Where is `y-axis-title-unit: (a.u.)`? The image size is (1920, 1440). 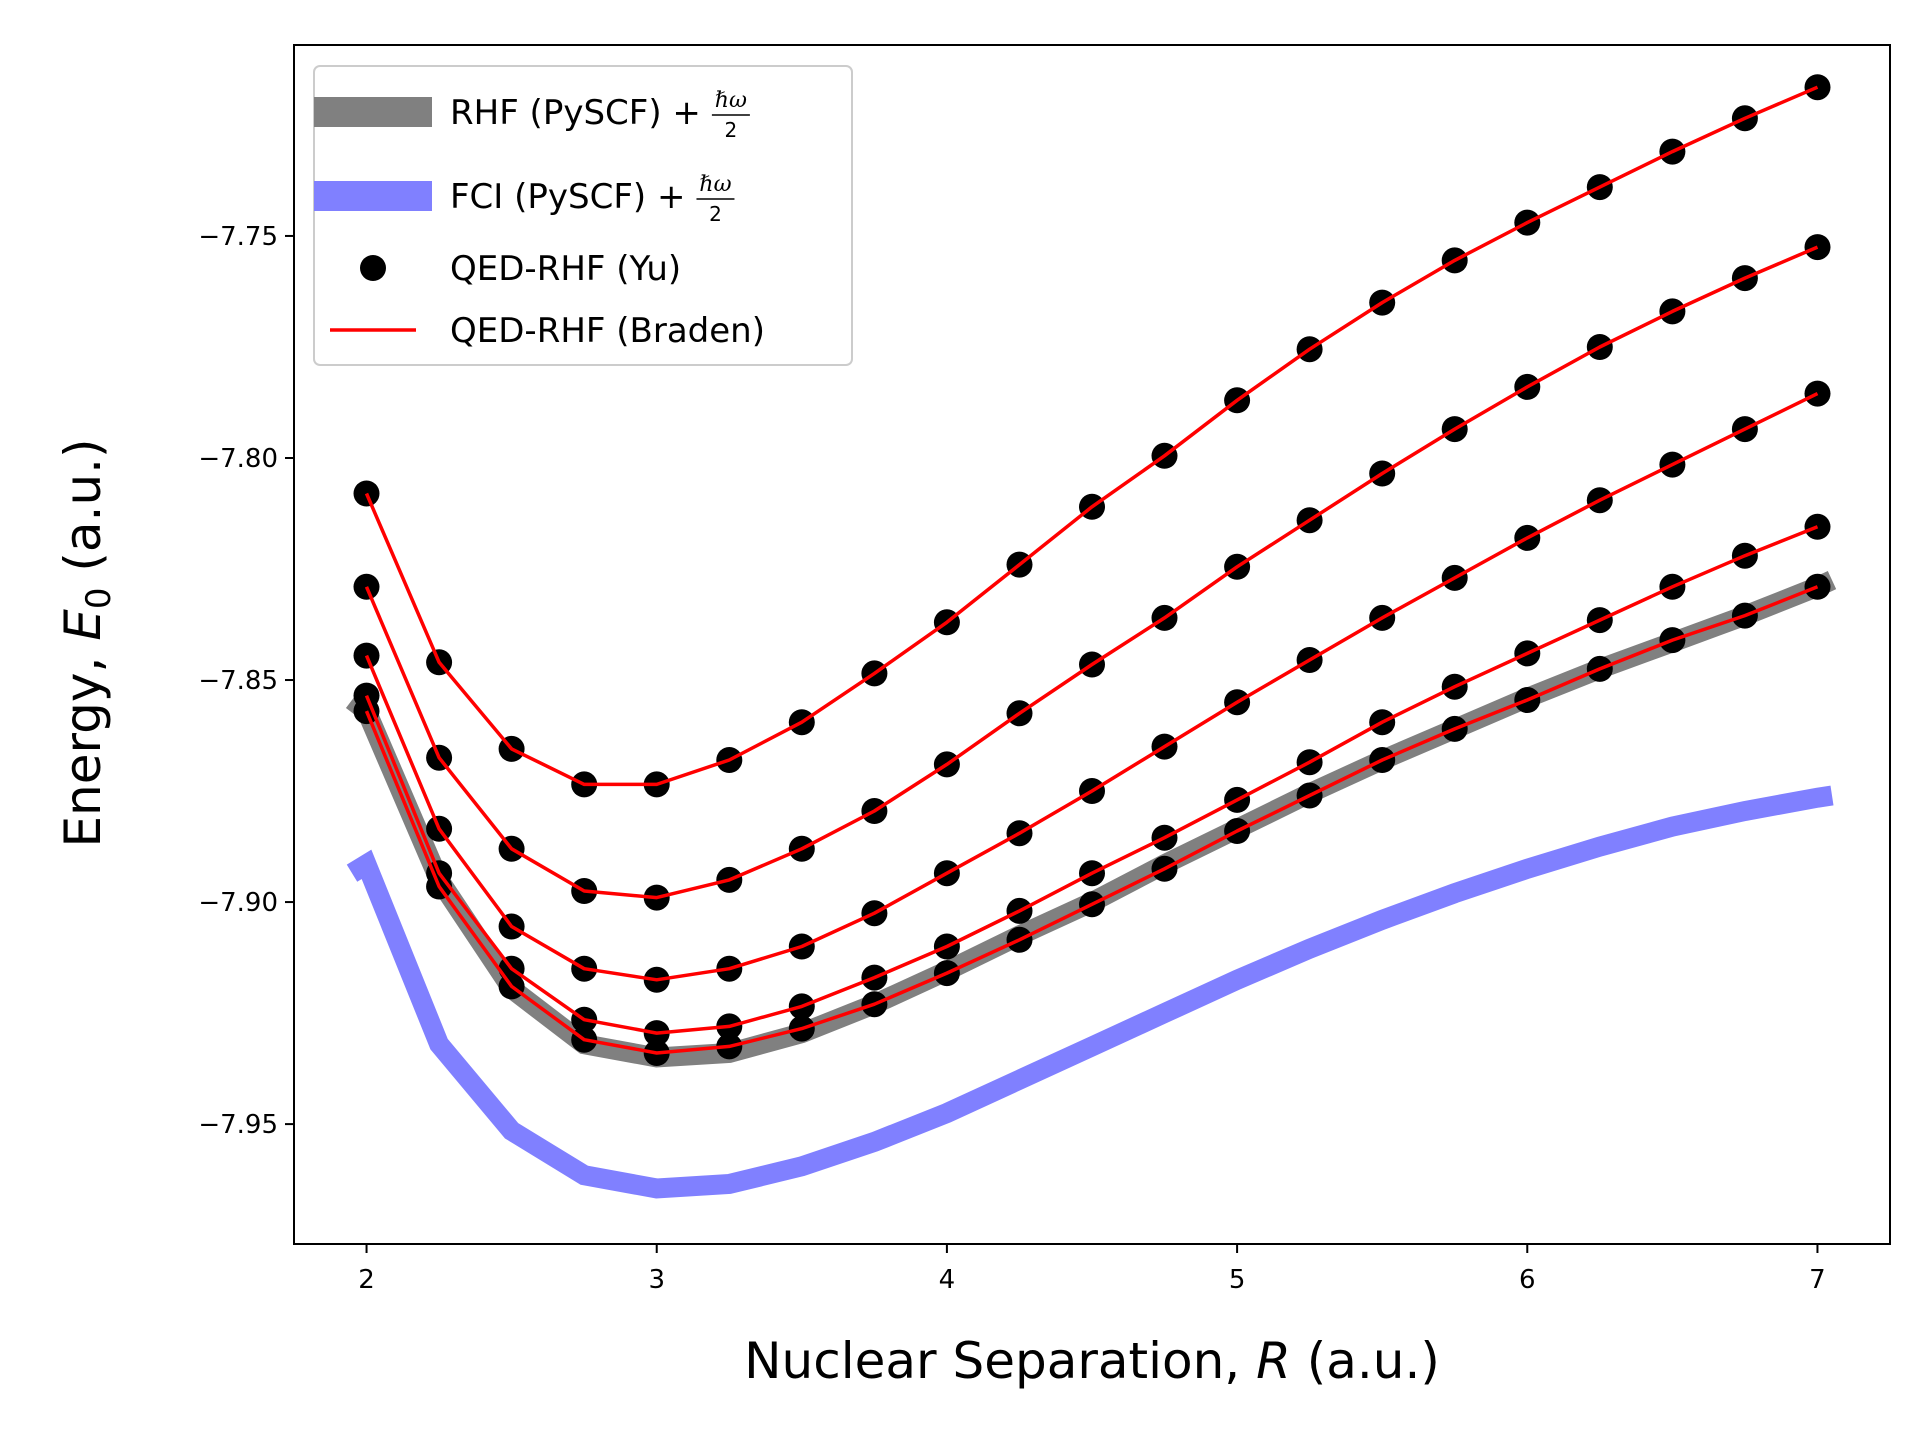
y-axis-title-unit: (a.u.) is located at coordinates (83, 512).